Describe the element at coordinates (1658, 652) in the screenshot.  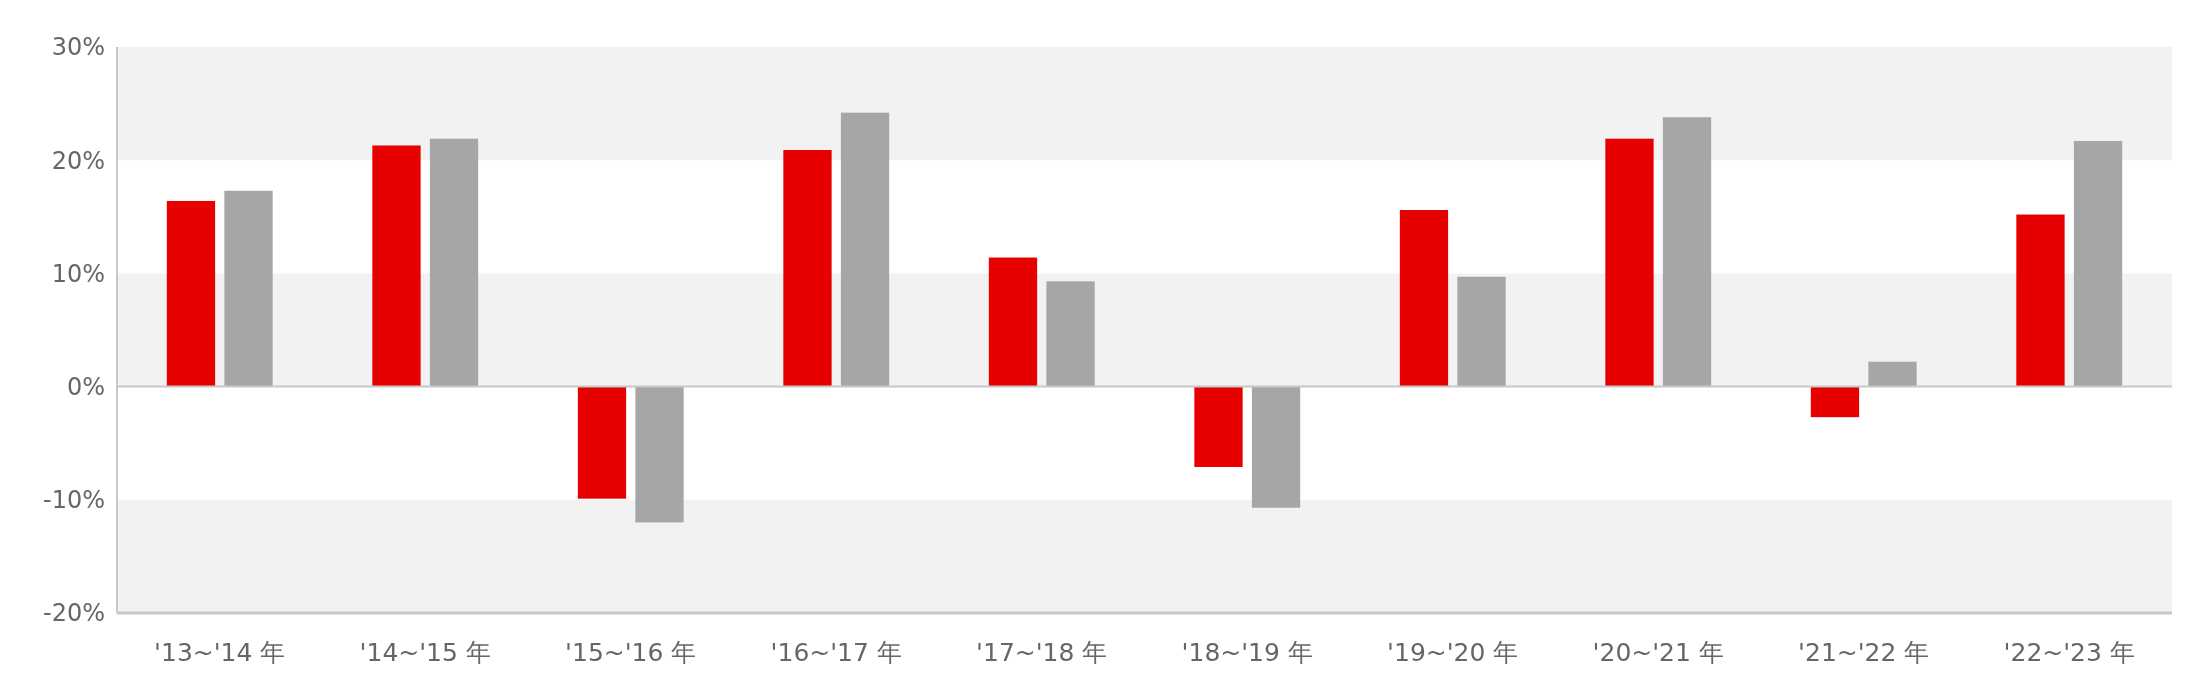
I see `x-tick-label: '20~'21 年` at that location.